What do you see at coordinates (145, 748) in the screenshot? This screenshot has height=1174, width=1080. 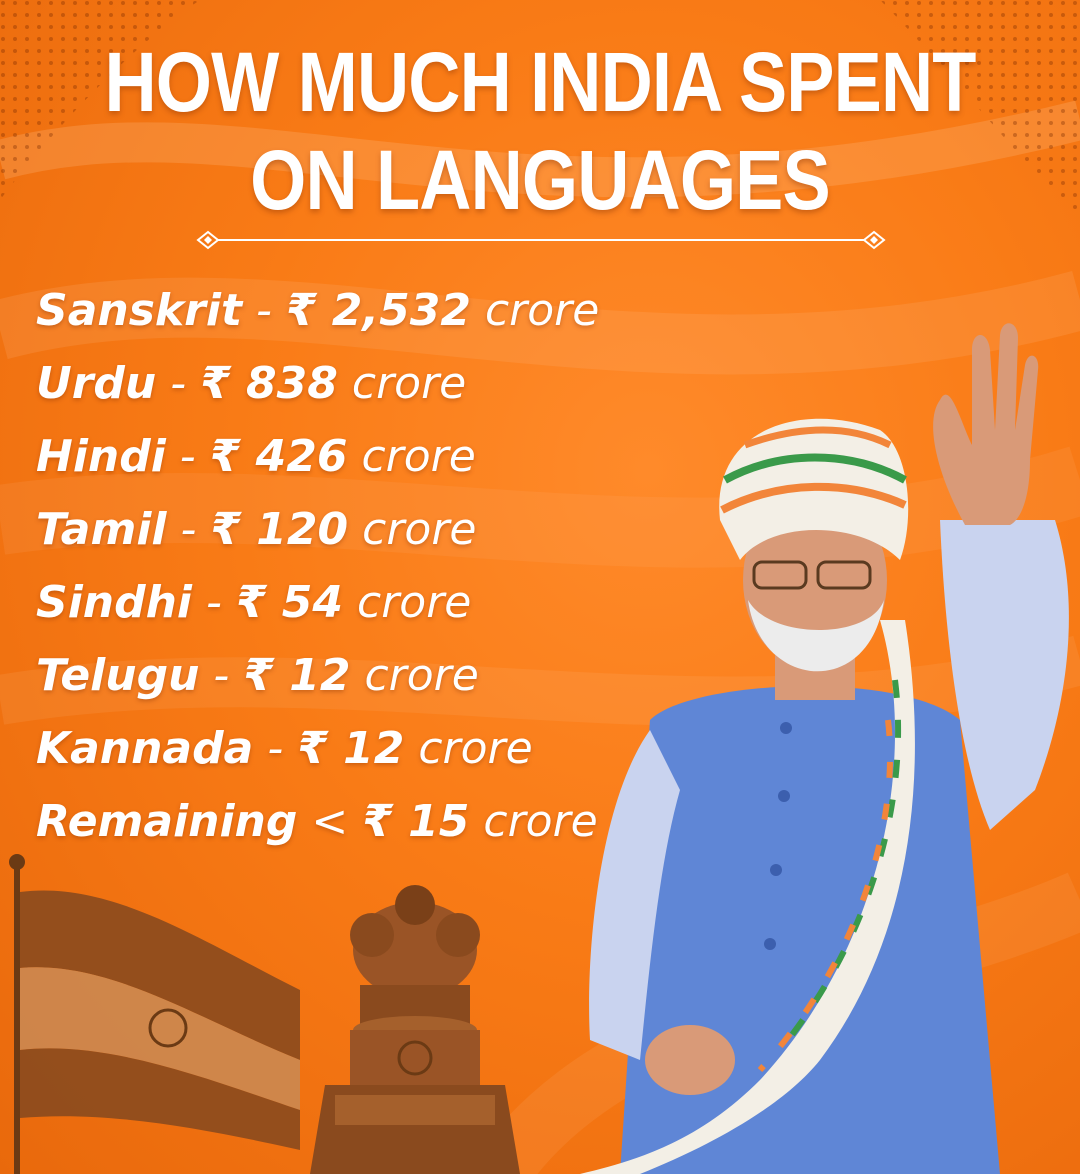 I see `language-name: Kannada` at bounding box center [145, 748].